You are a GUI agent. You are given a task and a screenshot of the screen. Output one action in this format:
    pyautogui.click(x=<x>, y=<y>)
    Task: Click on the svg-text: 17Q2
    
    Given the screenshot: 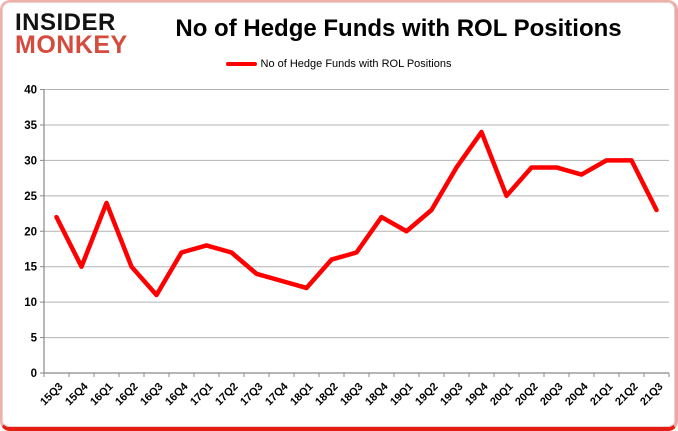 What is the action you would take?
    pyautogui.click(x=227, y=395)
    